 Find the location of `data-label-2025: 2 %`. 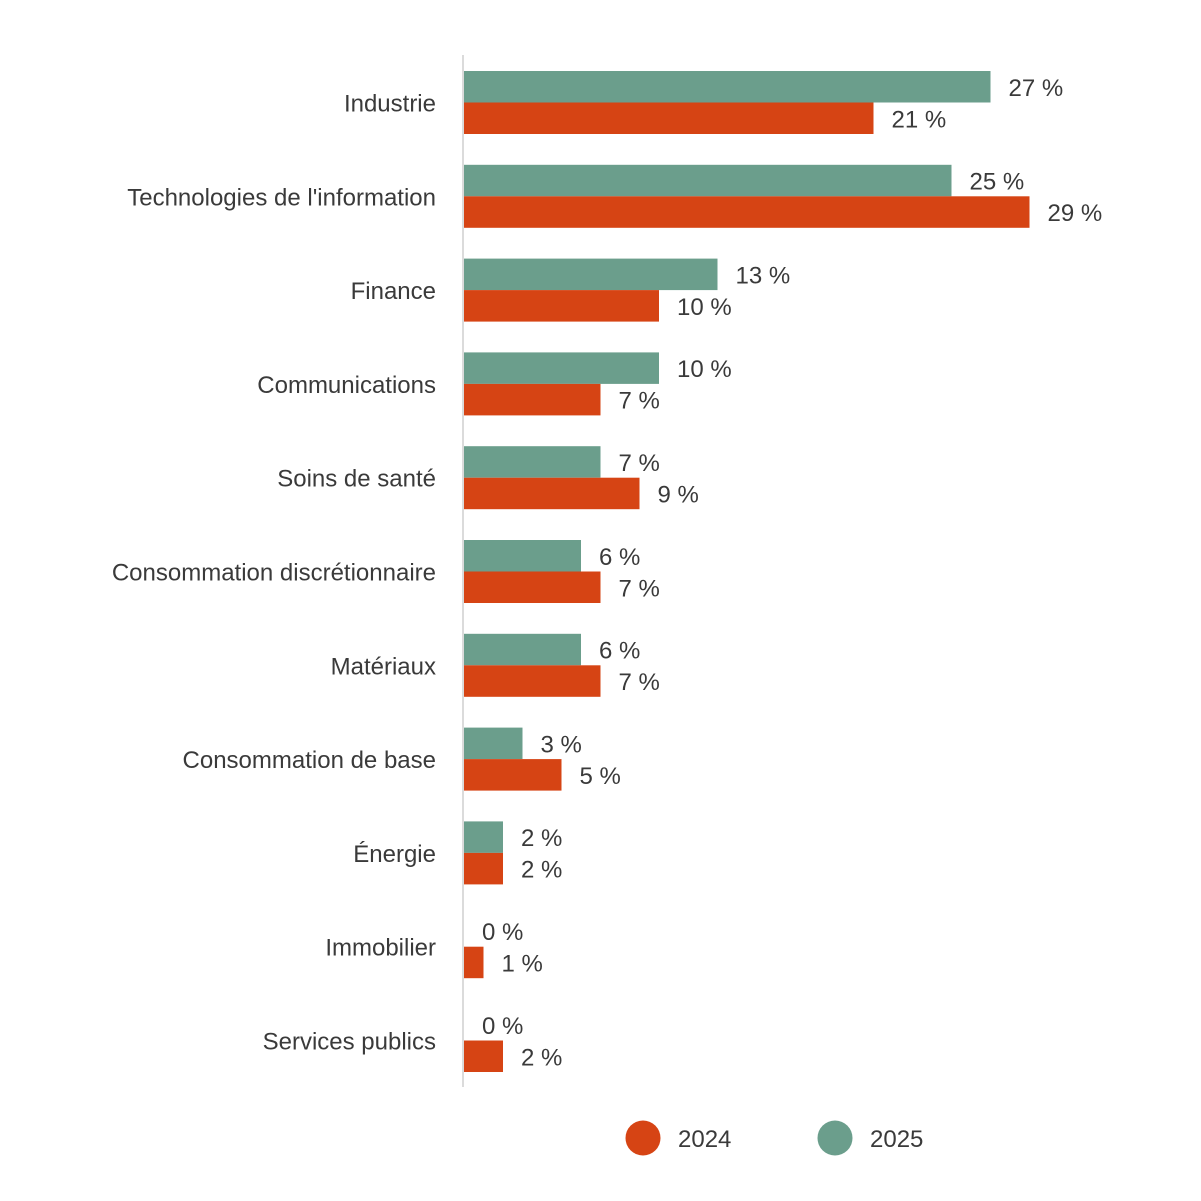

data-label-2025: 2 % is located at coordinates (541, 838).